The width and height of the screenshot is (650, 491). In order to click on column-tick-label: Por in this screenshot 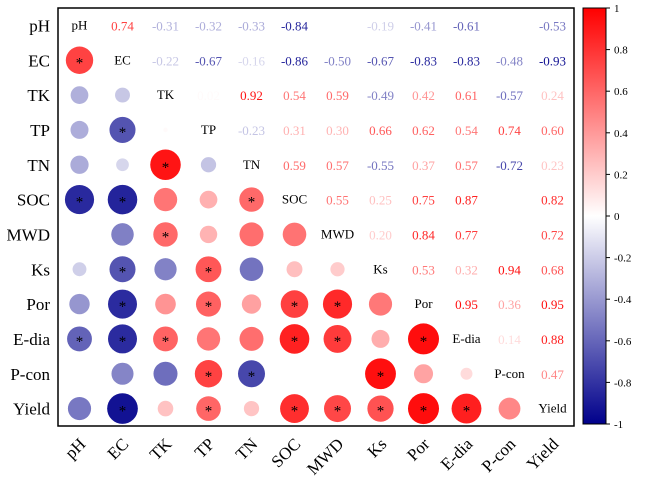, I will do `click(418, 449)`.